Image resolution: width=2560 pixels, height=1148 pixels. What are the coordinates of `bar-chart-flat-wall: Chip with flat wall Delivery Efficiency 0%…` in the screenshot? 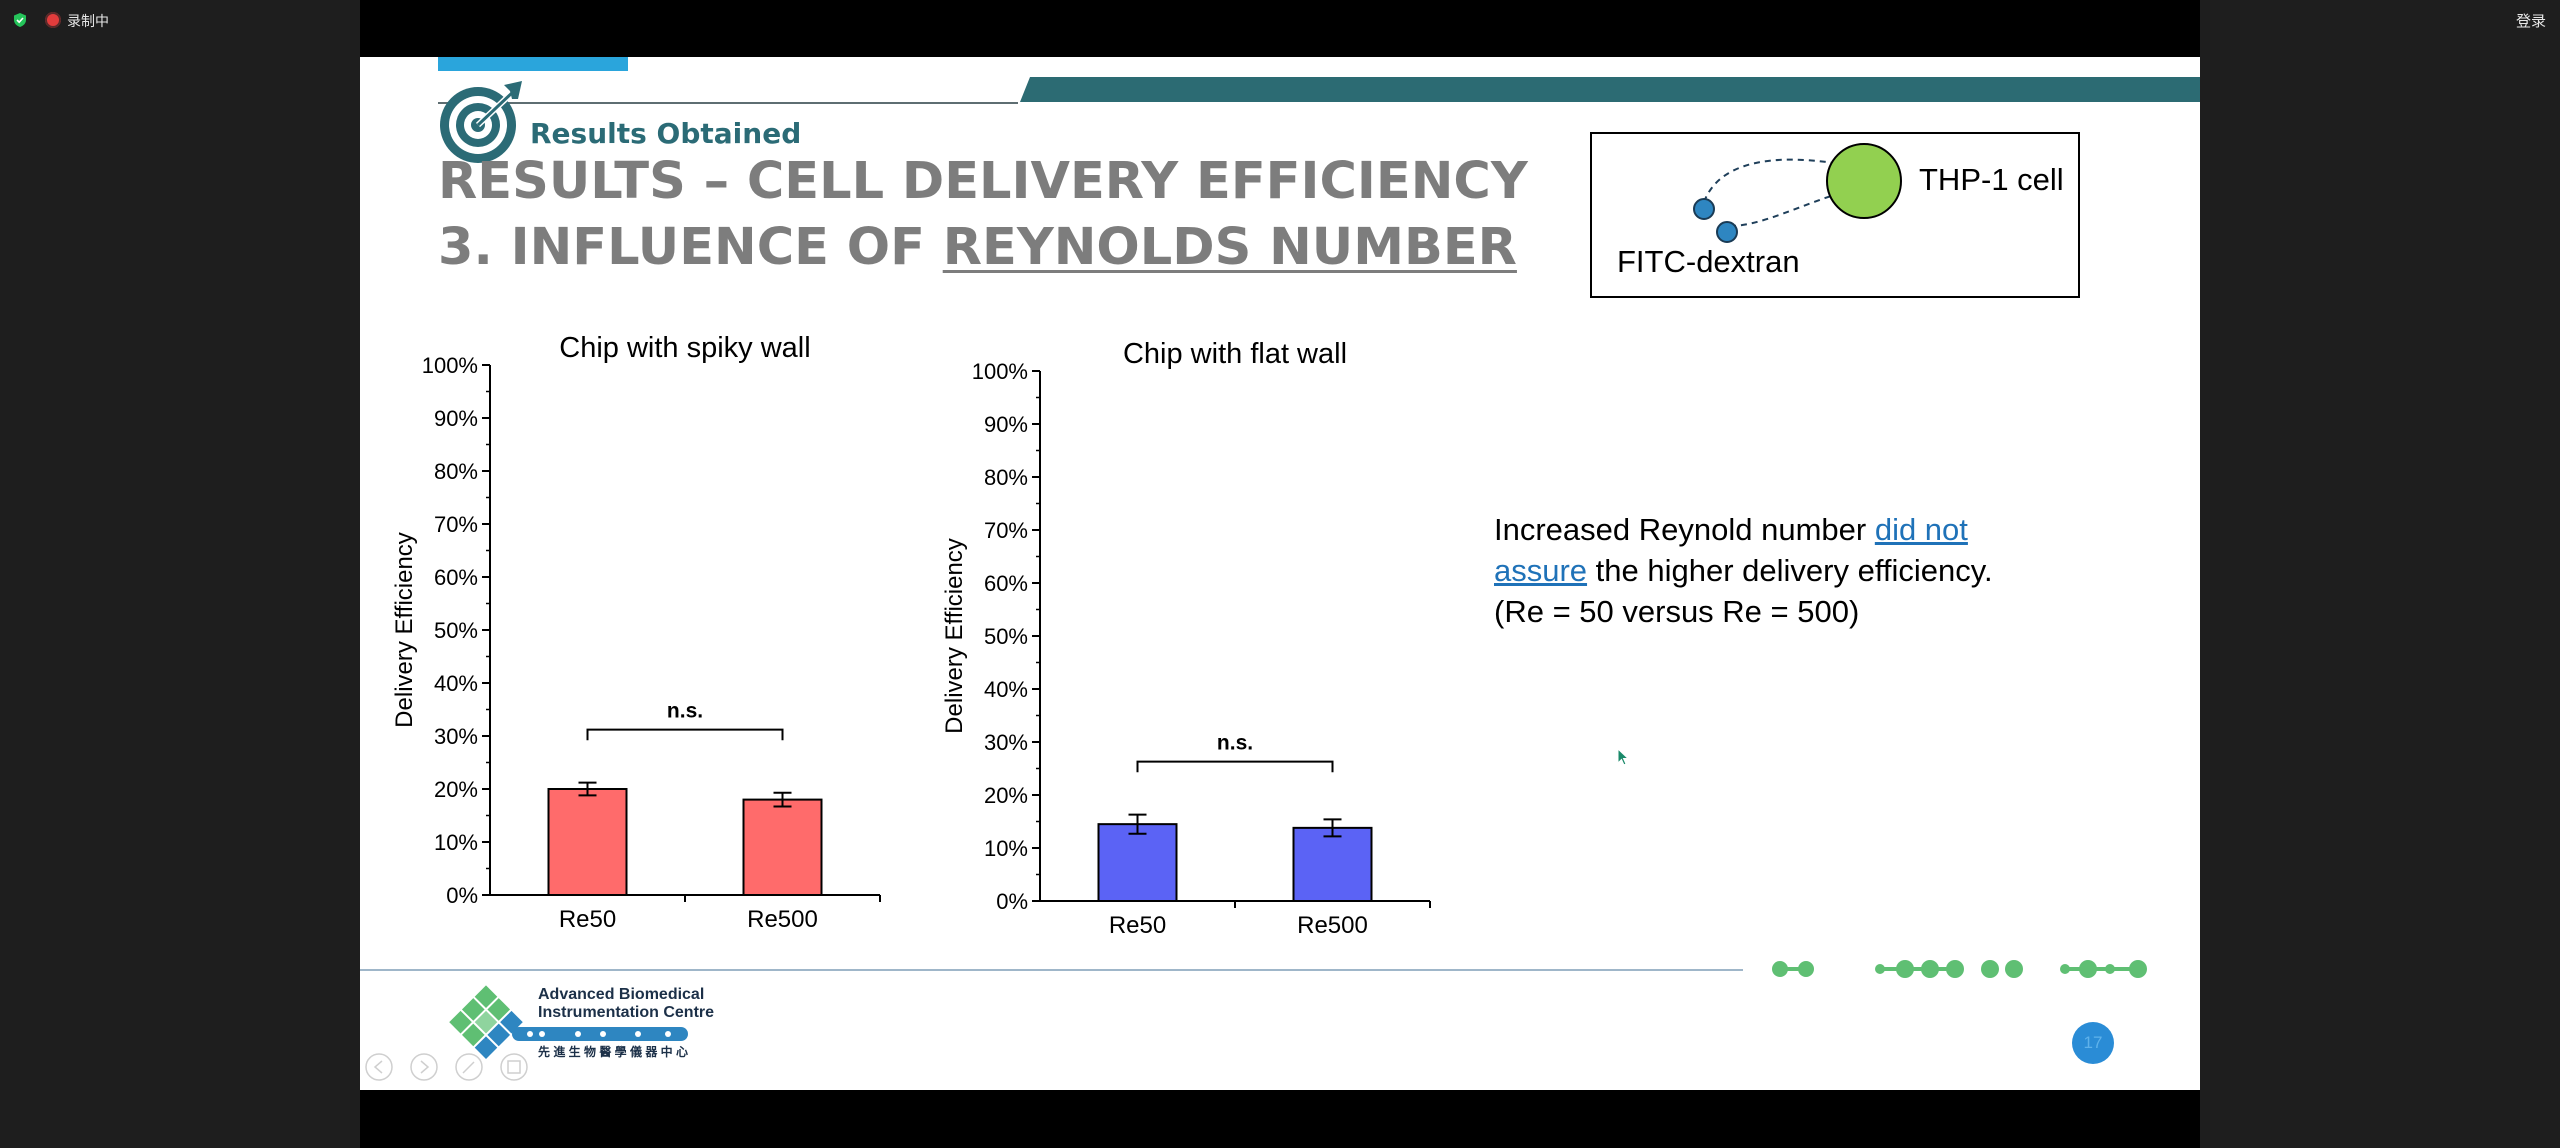 It's located at (1186, 638).